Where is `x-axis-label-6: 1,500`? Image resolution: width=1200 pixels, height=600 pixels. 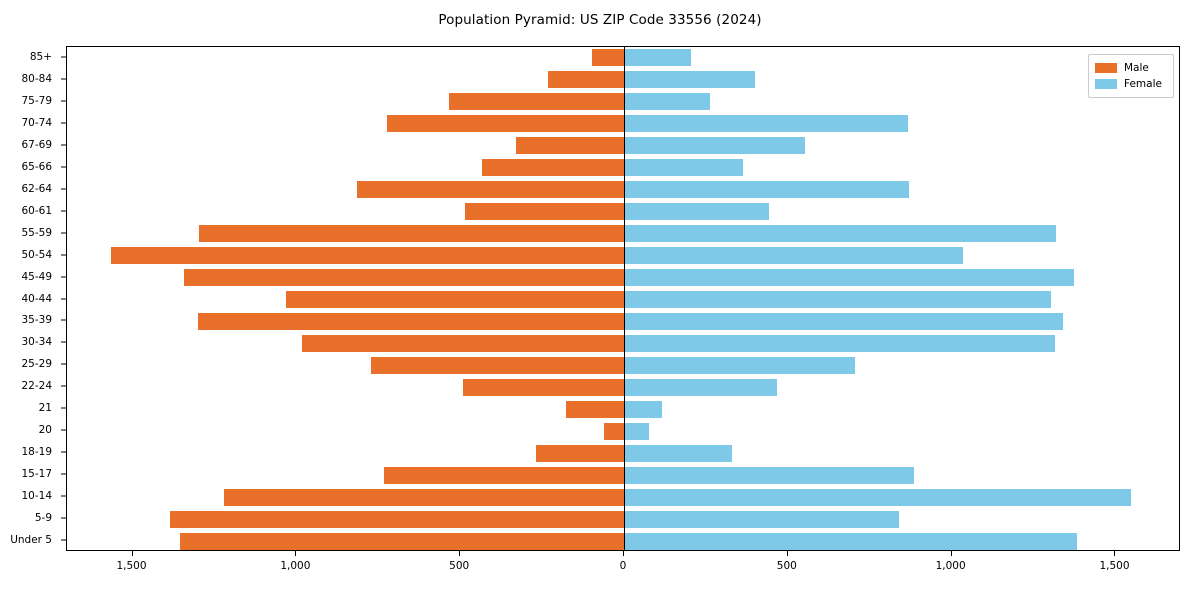
x-axis-label-6: 1,500 is located at coordinates (1114, 566).